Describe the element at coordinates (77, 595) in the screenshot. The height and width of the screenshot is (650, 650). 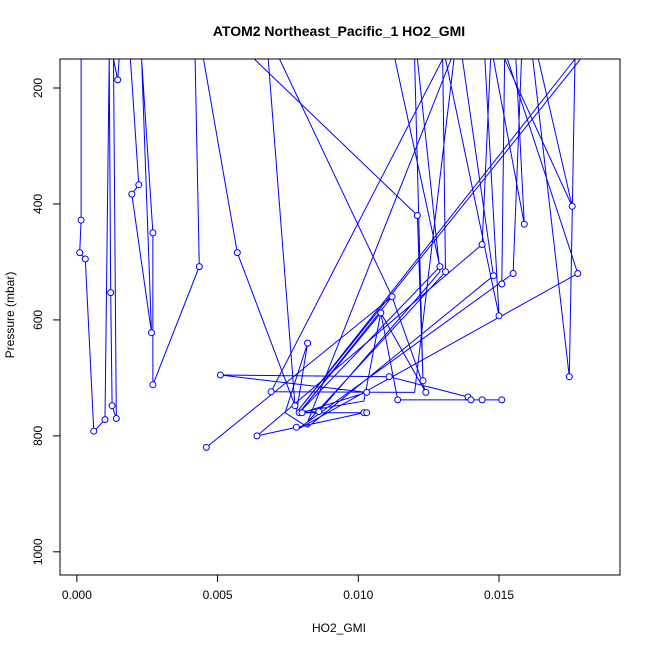
I see `x-tick-label: 0.000` at that location.